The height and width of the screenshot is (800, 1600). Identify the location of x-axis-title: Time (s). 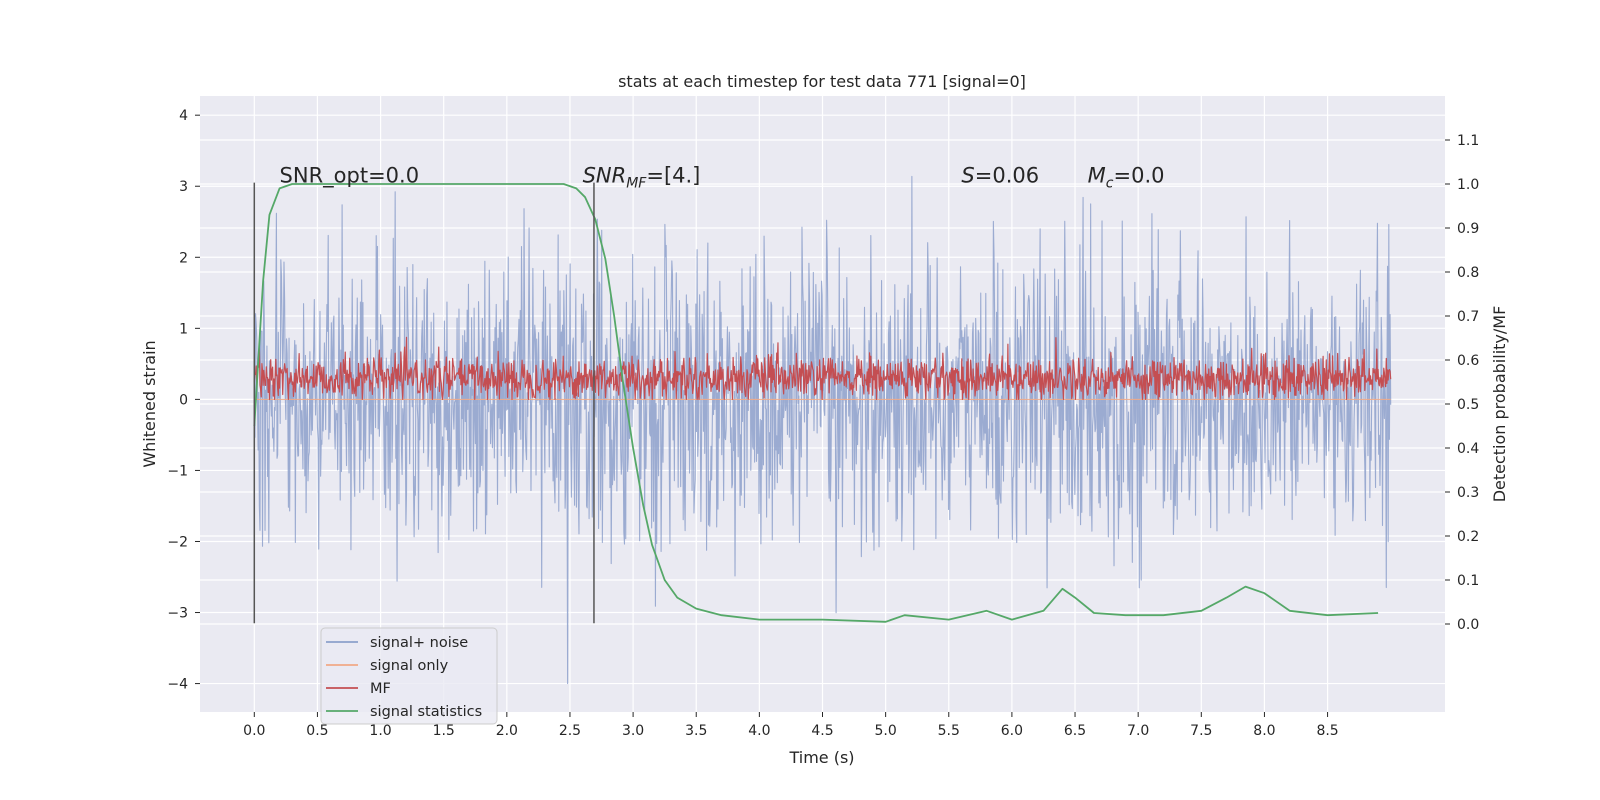
(821, 757).